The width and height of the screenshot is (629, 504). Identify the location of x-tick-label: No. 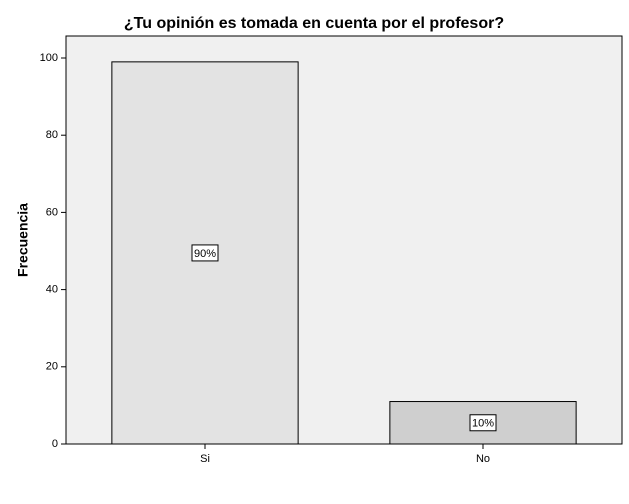
(483, 459).